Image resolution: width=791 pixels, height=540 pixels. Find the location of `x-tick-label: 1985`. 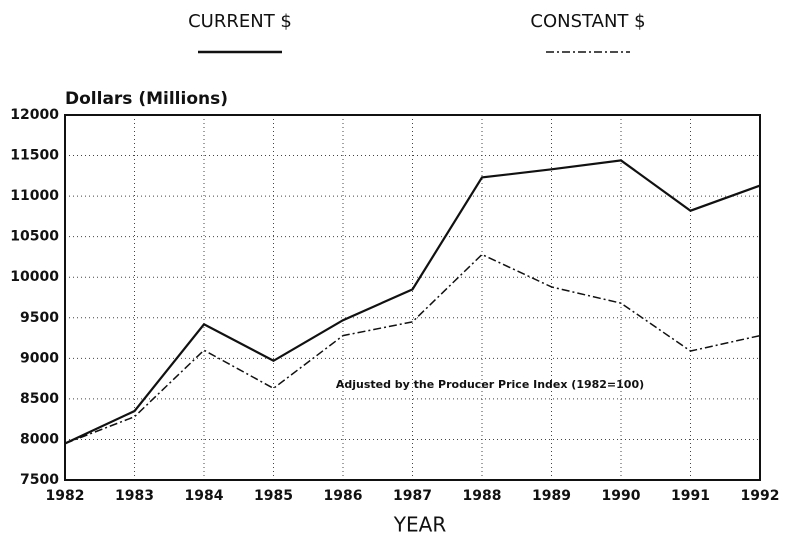

x-tick-label: 1985 is located at coordinates (273, 496).